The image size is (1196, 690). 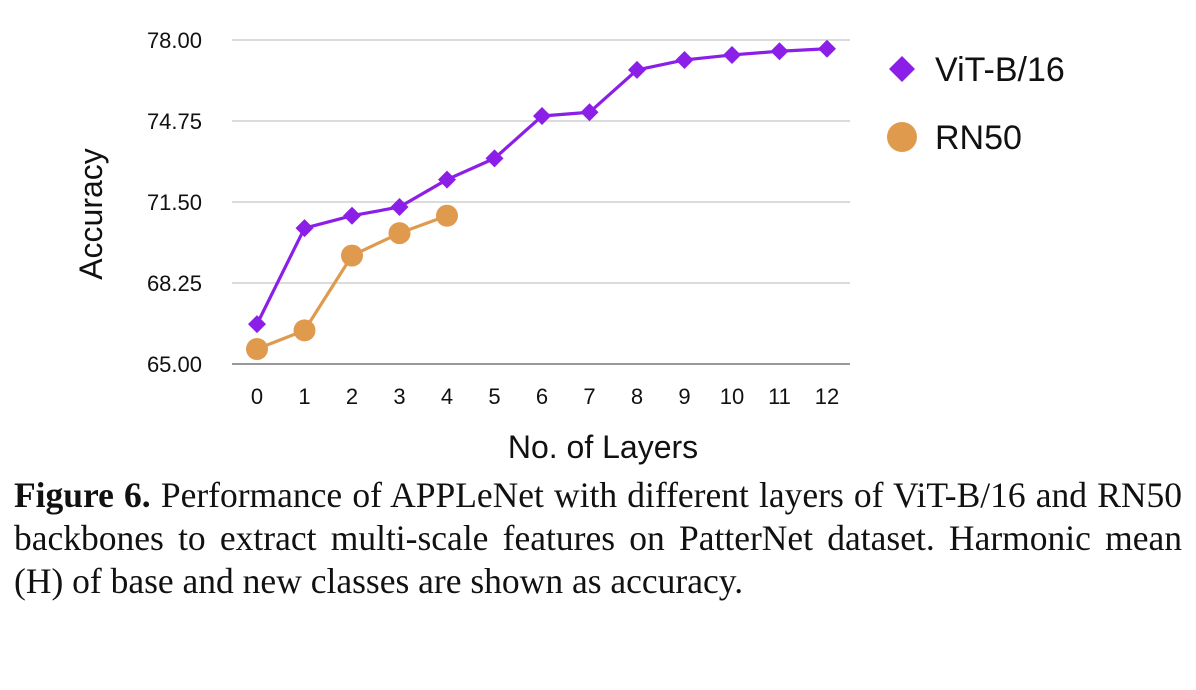 I want to click on y-tick-label: 78.00, so click(x=174, y=40).